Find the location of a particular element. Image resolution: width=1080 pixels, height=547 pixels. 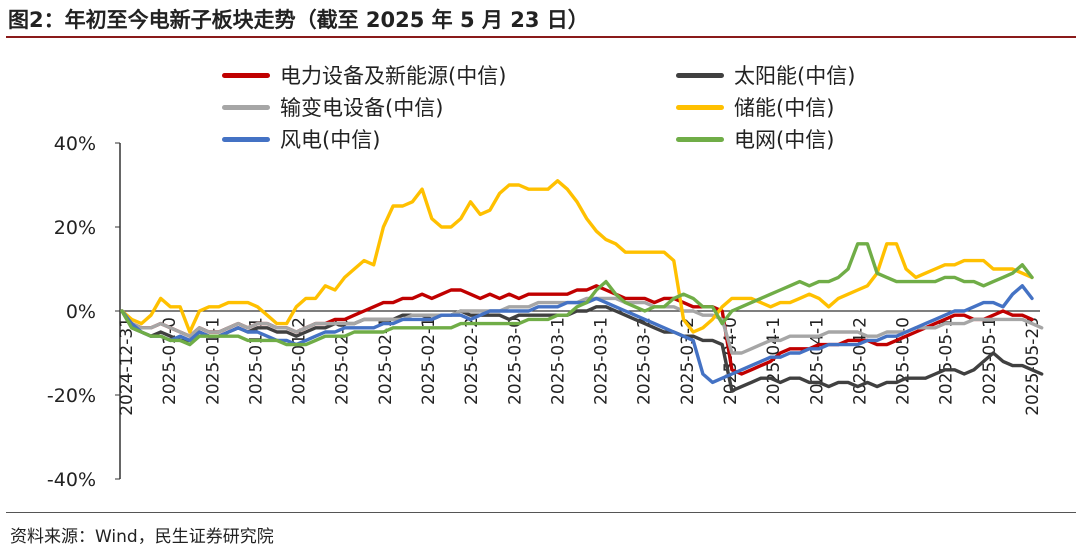

x-tick-label: 2025-01-2 is located at coordinates (300, 361).